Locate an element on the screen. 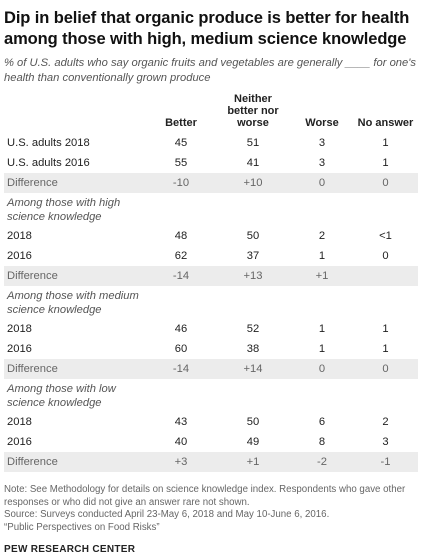  cell-no-answer: <1 is located at coordinates (385, 236).